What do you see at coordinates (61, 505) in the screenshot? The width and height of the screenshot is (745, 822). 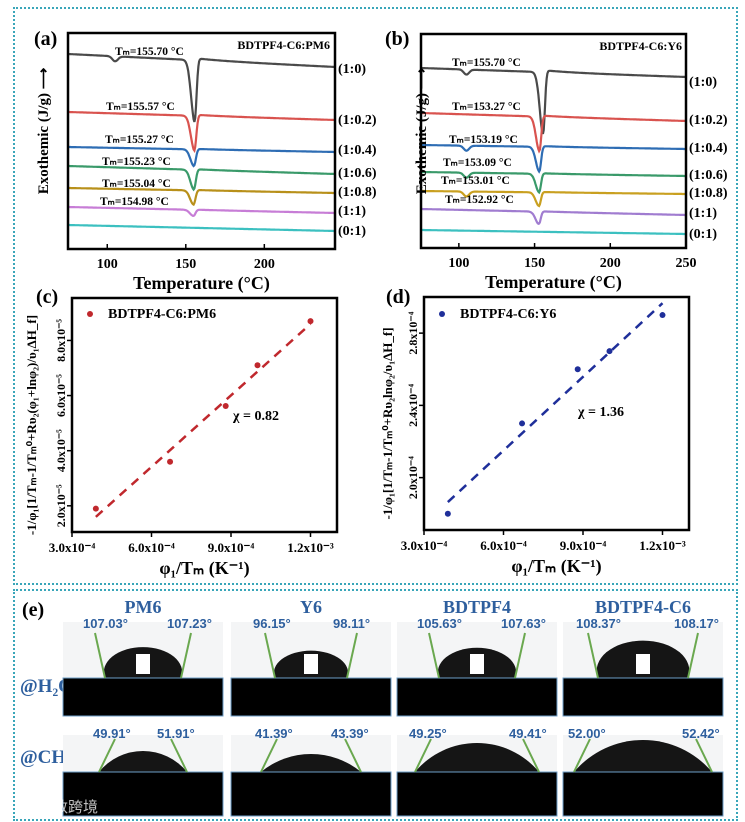 I see `y-tick-label: 2.0x10⁻⁵` at bounding box center [61, 505].